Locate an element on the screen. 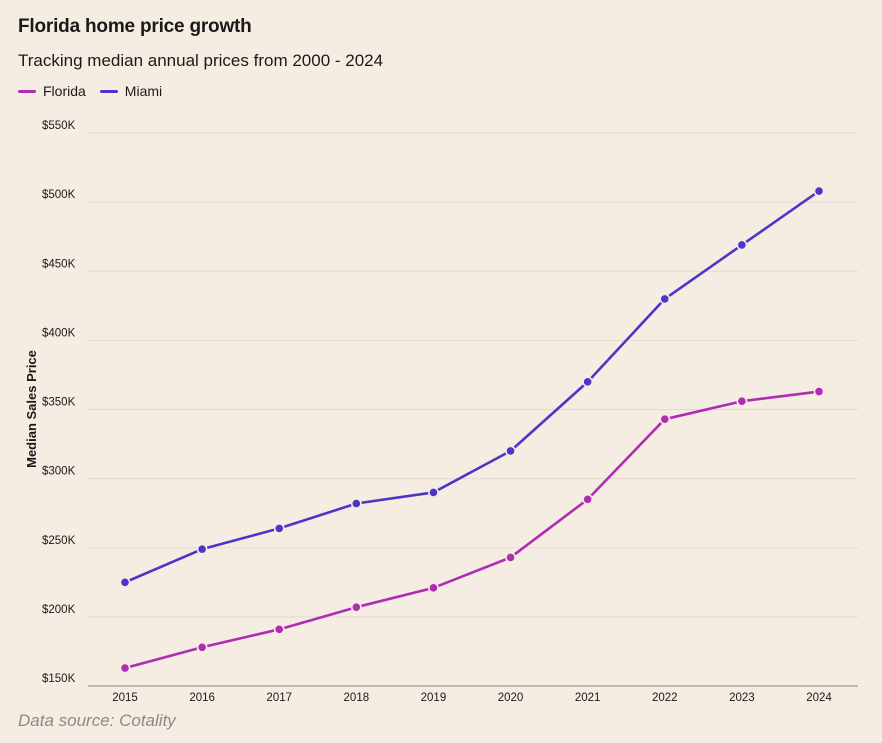 The image size is (882, 743). x-tick-label: 2018 is located at coordinates (357, 698).